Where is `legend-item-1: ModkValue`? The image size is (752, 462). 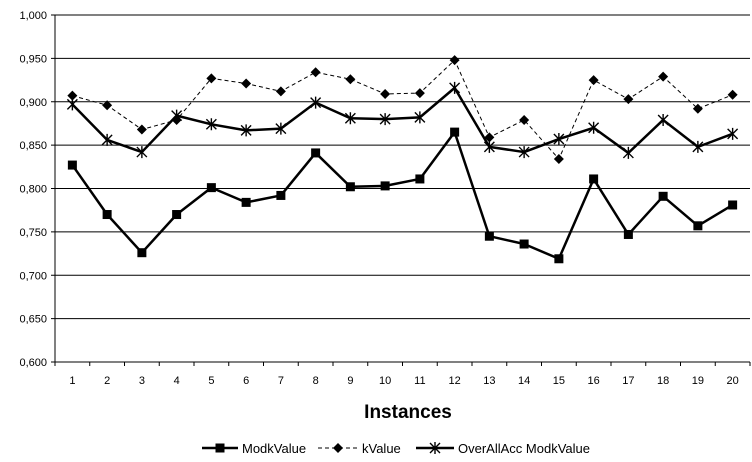
legend-item-1: ModkValue is located at coordinates (254, 448).